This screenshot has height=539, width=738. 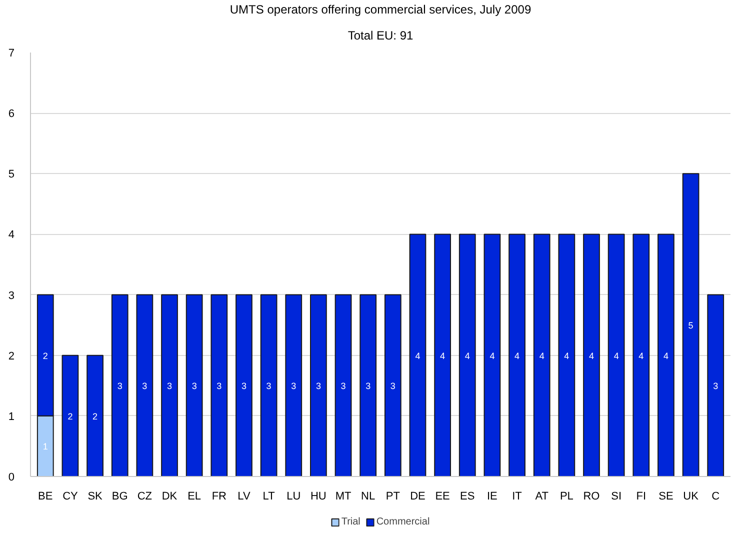 I want to click on x-tick-label: LT, so click(x=269, y=496).